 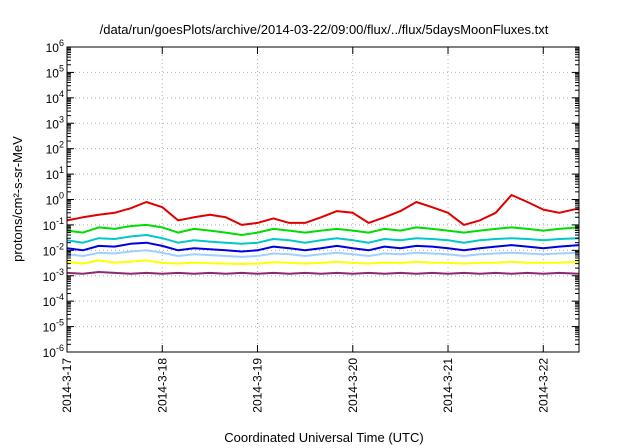 What do you see at coordinates (55, 71) in the screenshot?
I see `y-tick-label: 10⁵` at bounding box center [55, 71].